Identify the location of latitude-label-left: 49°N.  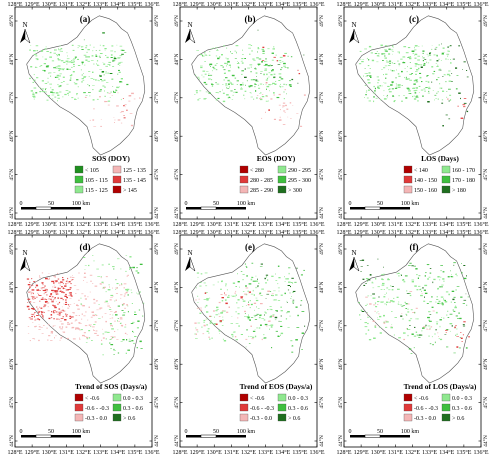
(176, 21).